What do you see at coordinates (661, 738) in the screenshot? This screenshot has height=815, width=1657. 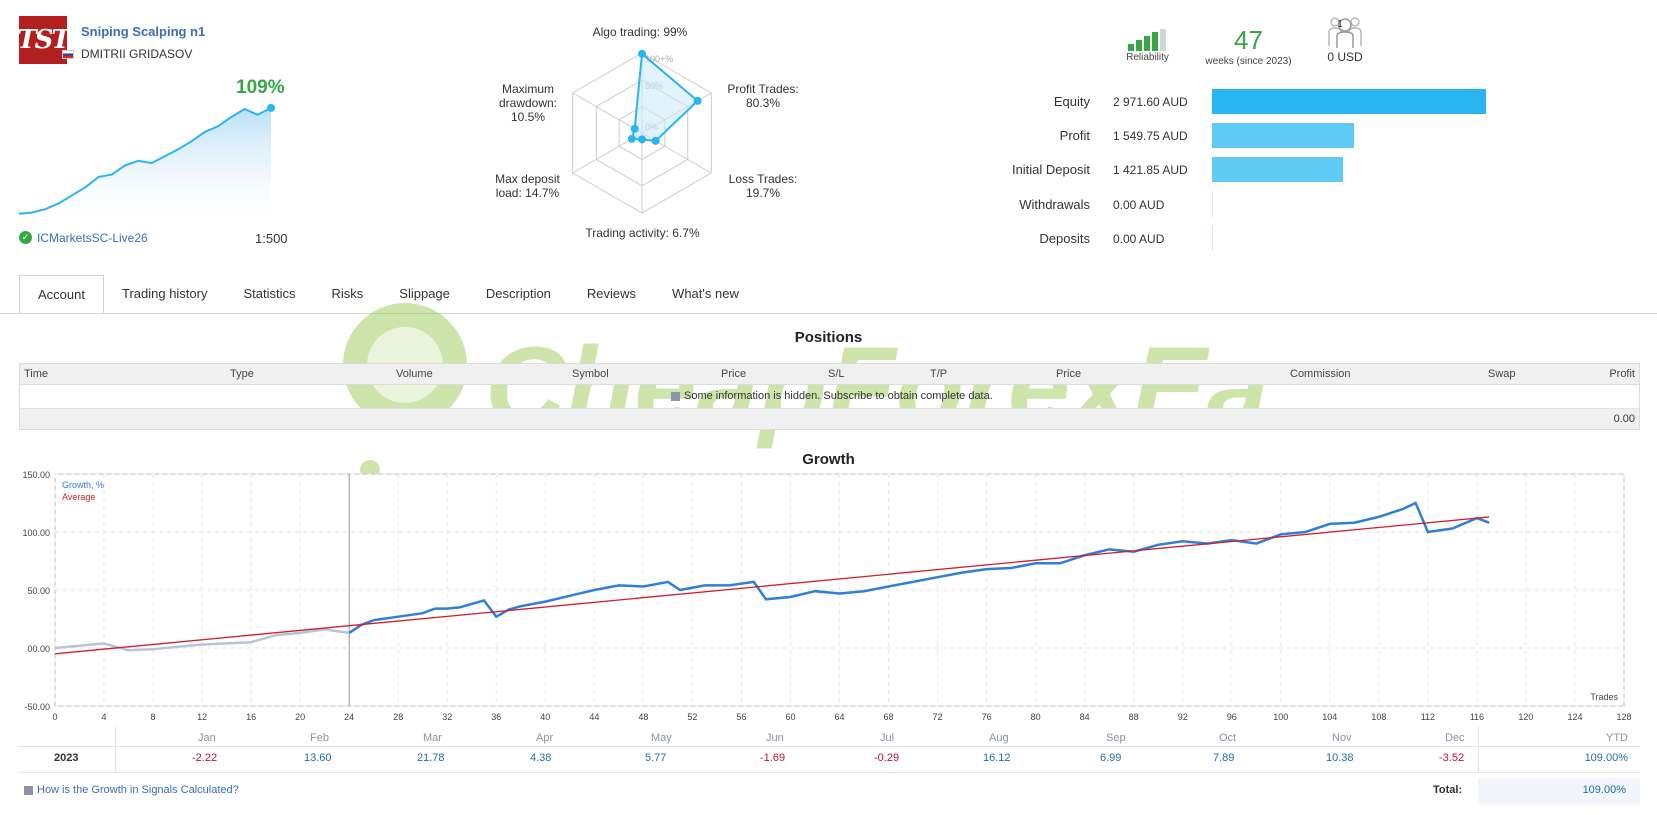 I see `month-may: May` at bounding box center [661, 738].